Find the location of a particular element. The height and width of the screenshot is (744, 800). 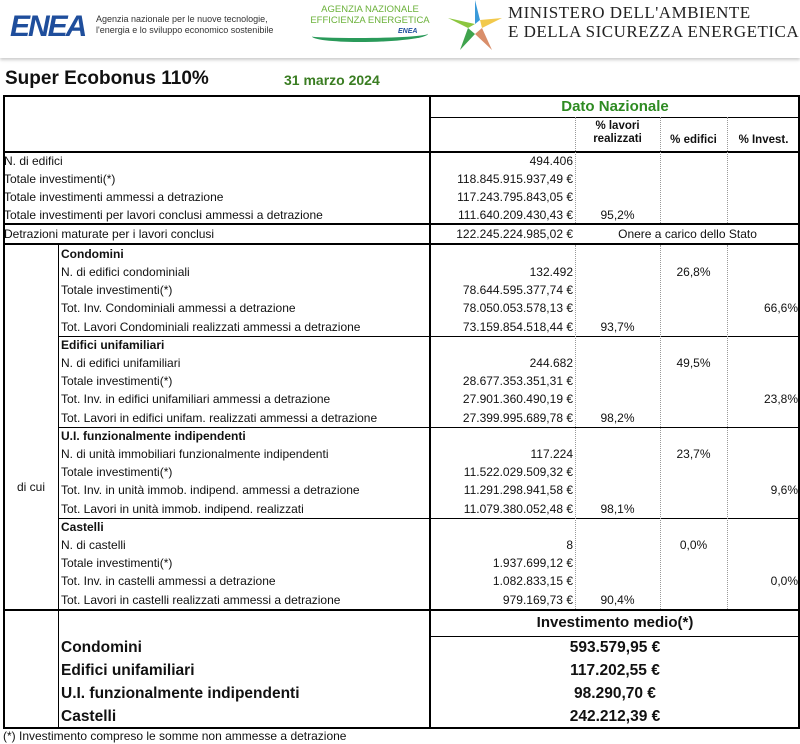

row-pct-lavori: 95,2% is located at coordinates (617, 215).